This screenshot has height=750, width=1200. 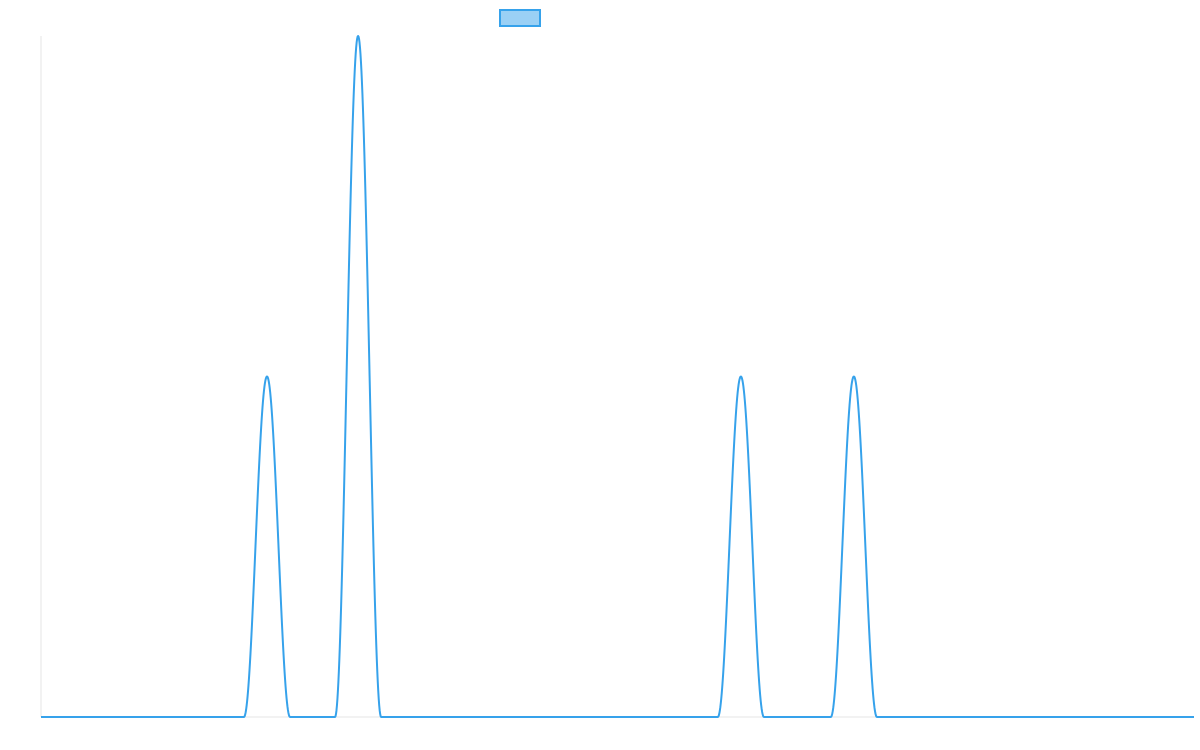 I want to click on legend-swatch, so click(x=520, y=18).